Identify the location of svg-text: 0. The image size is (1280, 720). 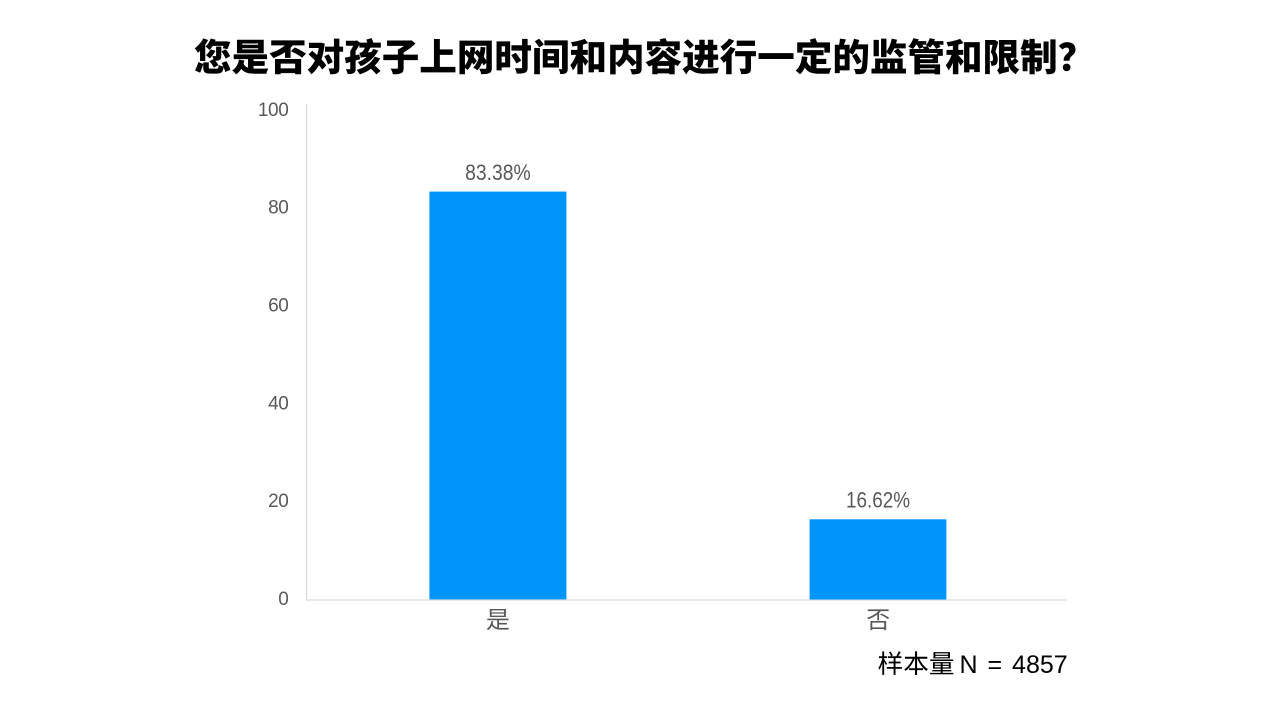
(283, 599).